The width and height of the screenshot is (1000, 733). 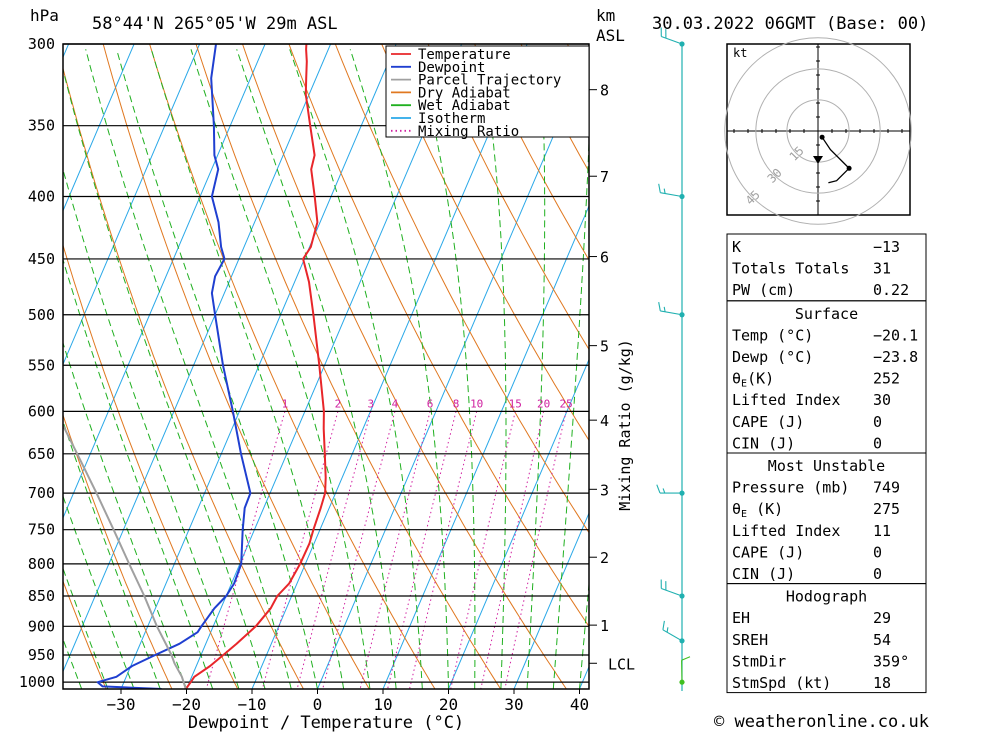 What do you see at coordinates (285, 403) in the screenshot?
I see `mixing-ratio-label: 1` at bounding box center [285, 403].